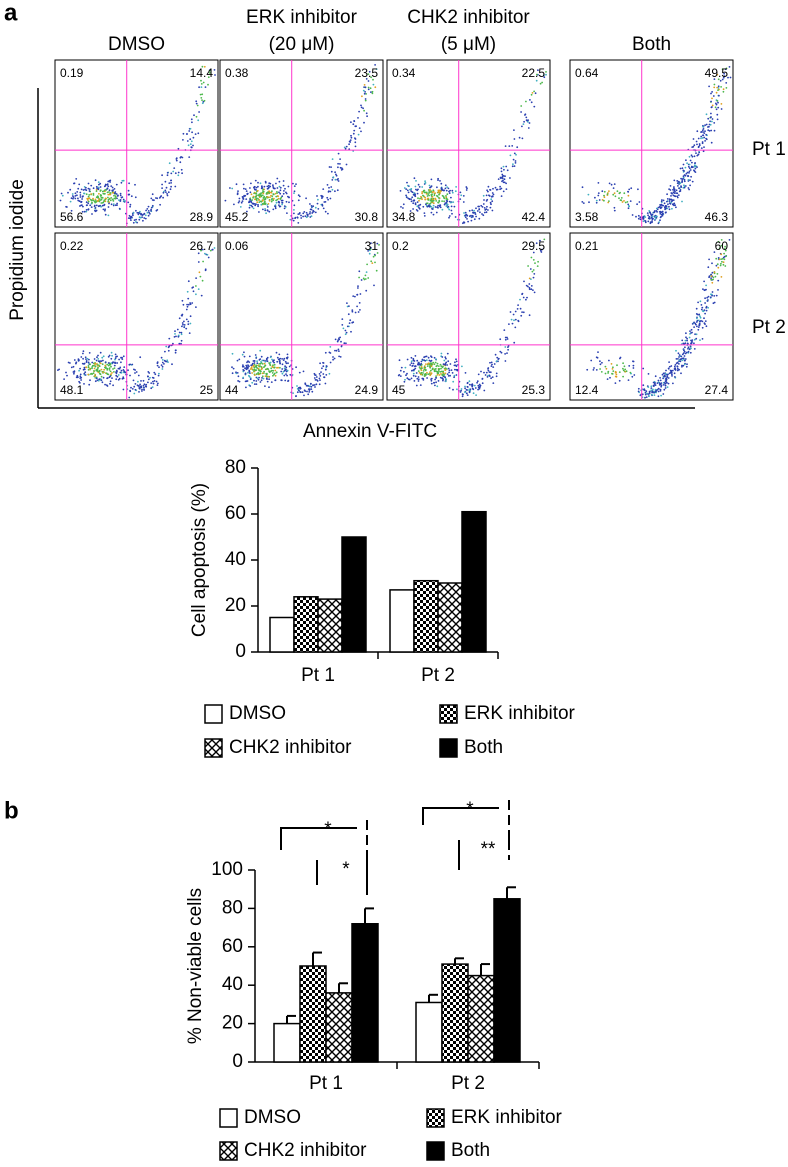 Image resolution: width=788 pixels, height=1167 pixels. I want to click on quadrant-value: 45, so click(399, 390).